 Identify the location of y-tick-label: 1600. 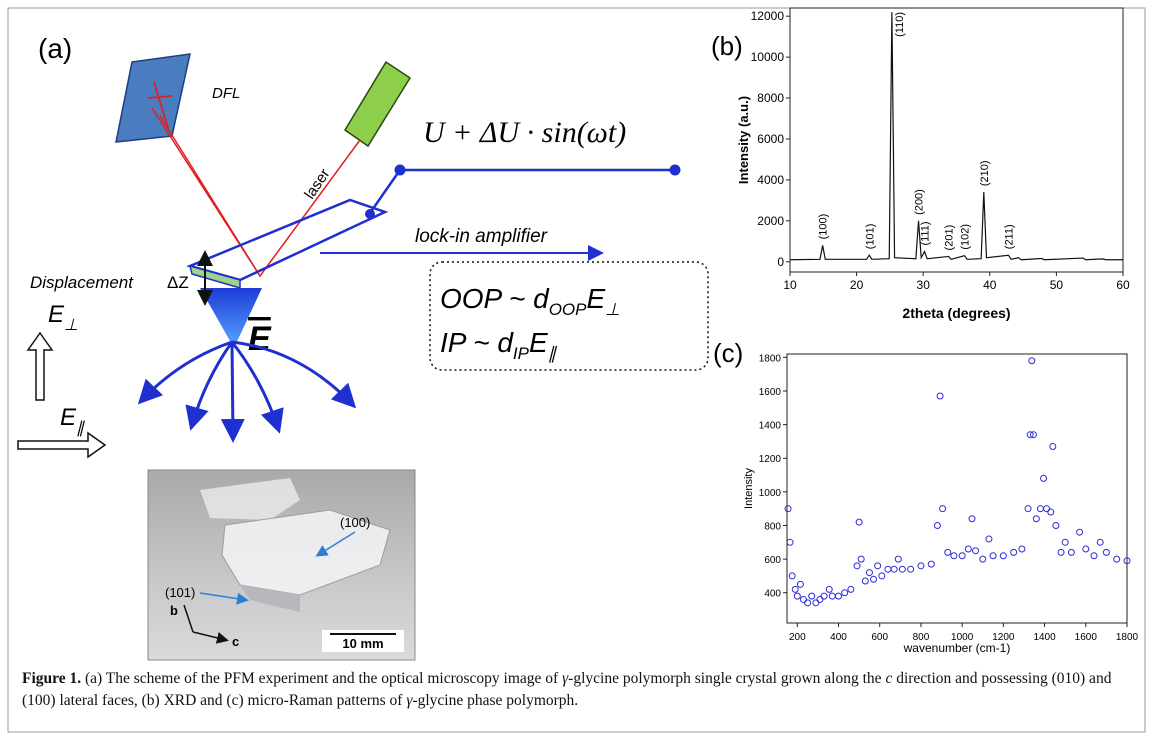
(770, 392).